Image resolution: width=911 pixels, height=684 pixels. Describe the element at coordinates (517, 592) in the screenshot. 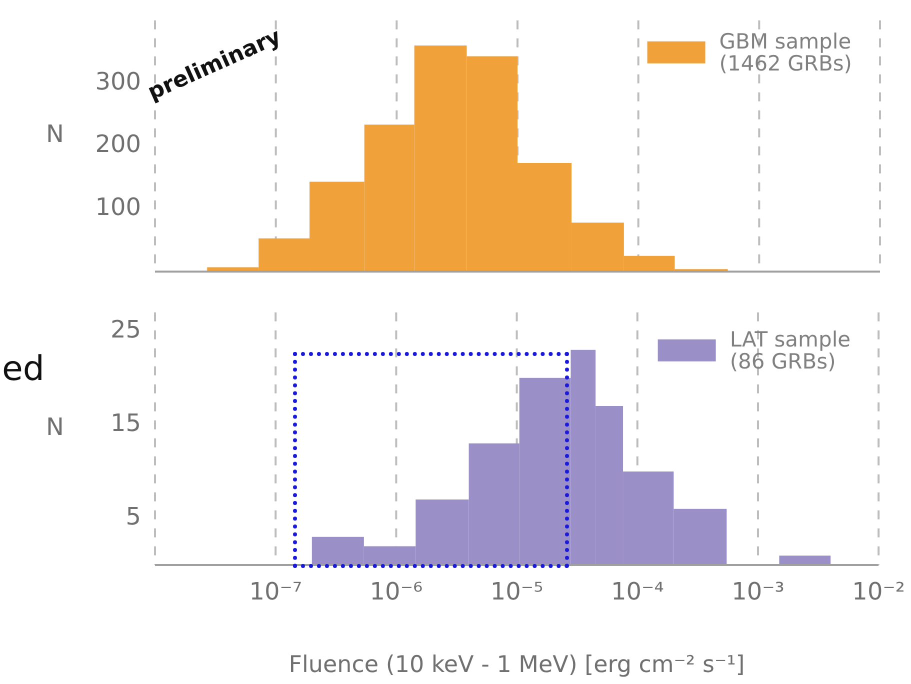

I see `x-tick-label: 10⁻⁵` at that location.